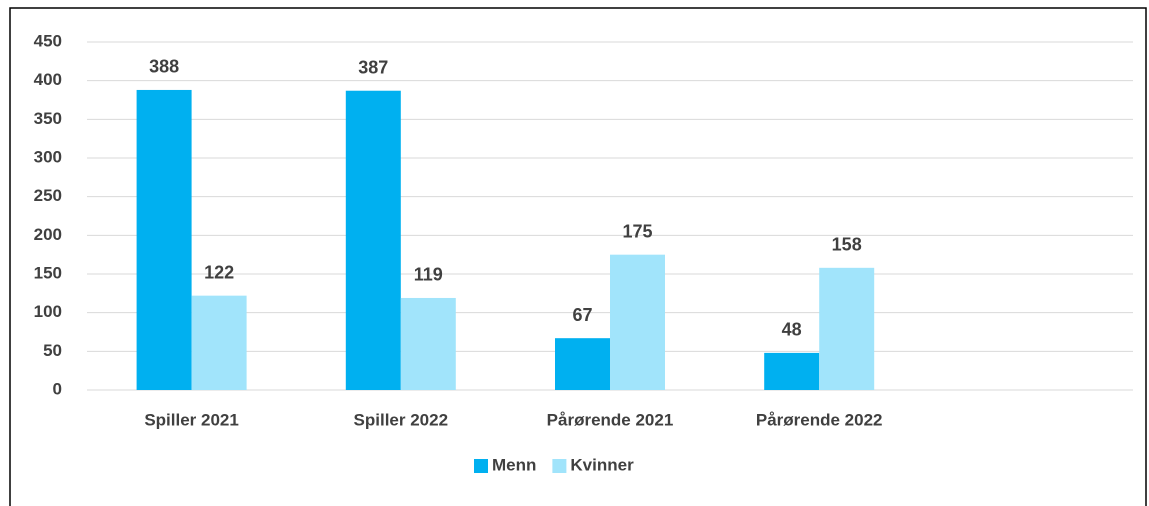 The image size is (1149, 506). Describe the element at coordinates (219, 272) in the screenshot. I see `data-label: 122` at that location.